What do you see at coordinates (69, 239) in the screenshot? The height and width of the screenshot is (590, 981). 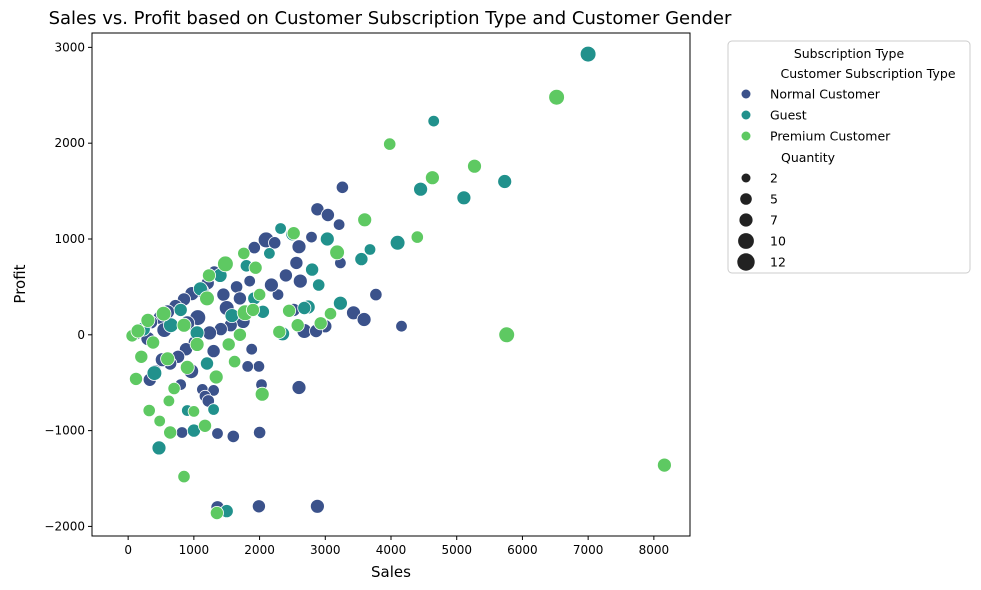 I see `y-tick-label: 1000` at bounding box center [69, 239].